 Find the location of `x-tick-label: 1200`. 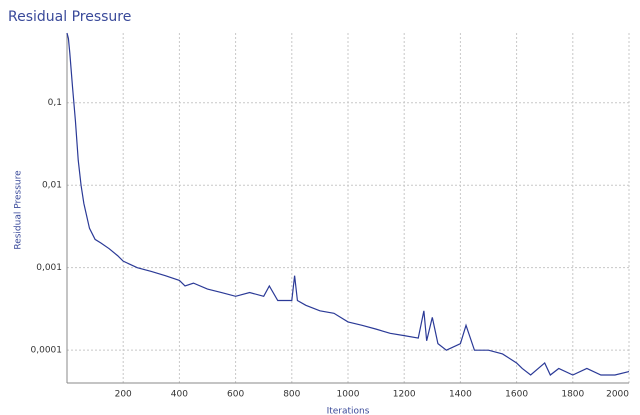

x-tick-label: 1200 is located at coordinates (404, 395).